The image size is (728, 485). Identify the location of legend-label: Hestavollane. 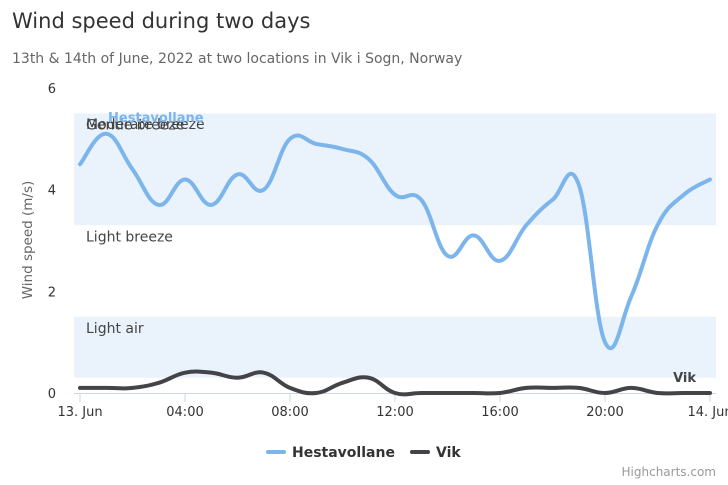
(343, 453).